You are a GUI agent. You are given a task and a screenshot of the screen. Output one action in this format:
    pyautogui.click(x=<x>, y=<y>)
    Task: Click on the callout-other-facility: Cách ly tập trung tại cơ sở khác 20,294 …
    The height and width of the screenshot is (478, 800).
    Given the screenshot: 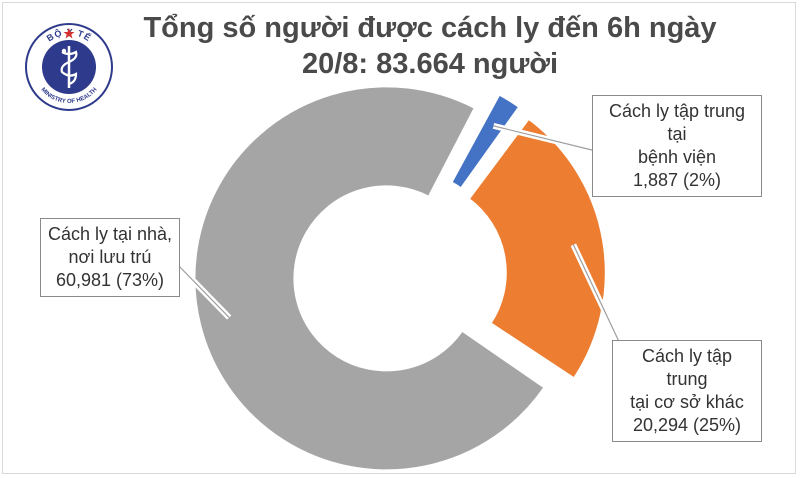 What is the action you would take?
    pyautogui.click(x=687, y=391)
    